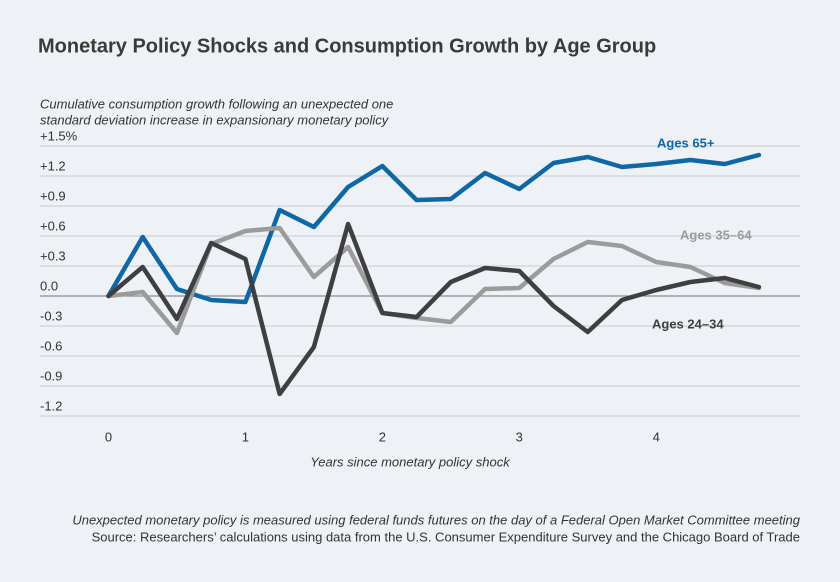 Image resolution: width=840 pixels, height=582 pixels. Describe the element at coordinates (51, 345) in the screenshot. I see `y-tick-label: -0.6` at that location.